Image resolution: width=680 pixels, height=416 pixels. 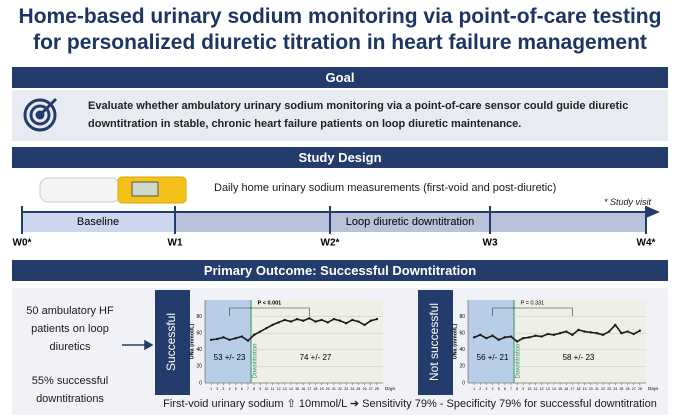 I want to click on x-tick-label: 4, so click(x=230, y=389).